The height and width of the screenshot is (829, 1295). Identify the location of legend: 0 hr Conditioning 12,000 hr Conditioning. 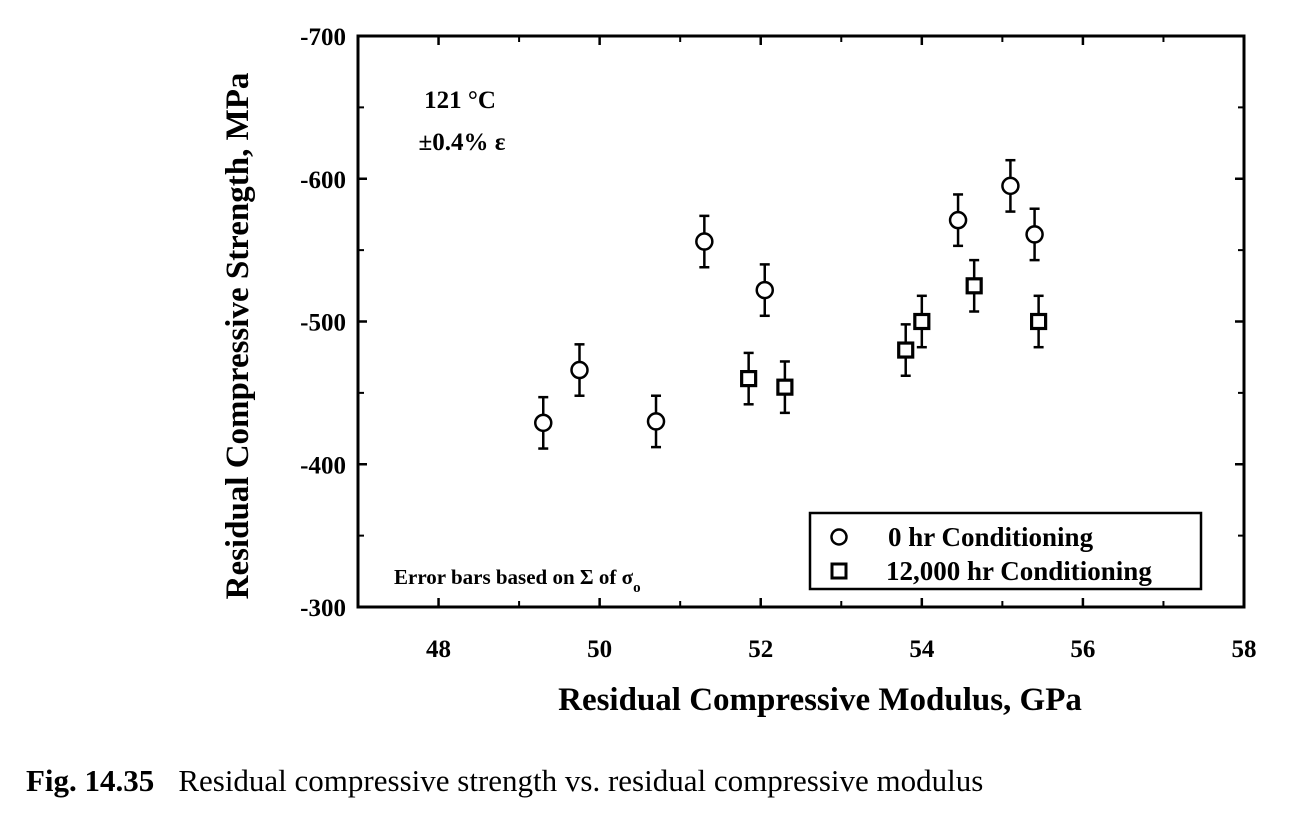
(1005, 551).